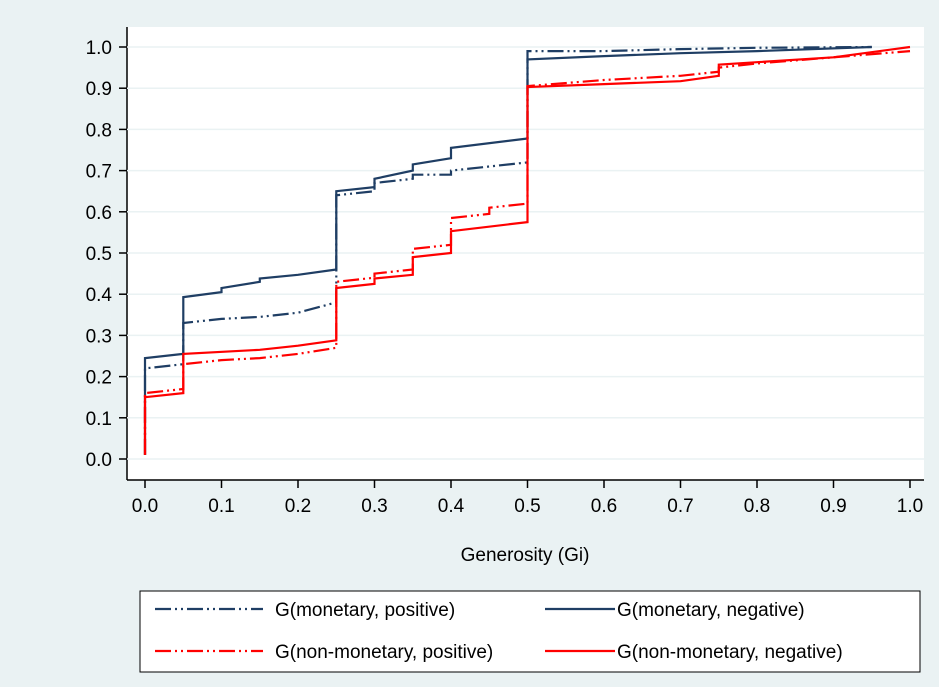  Describe the element at coordinates (99, 254) in the screenshot. I see `y-tick-label: 0.5` at that location.